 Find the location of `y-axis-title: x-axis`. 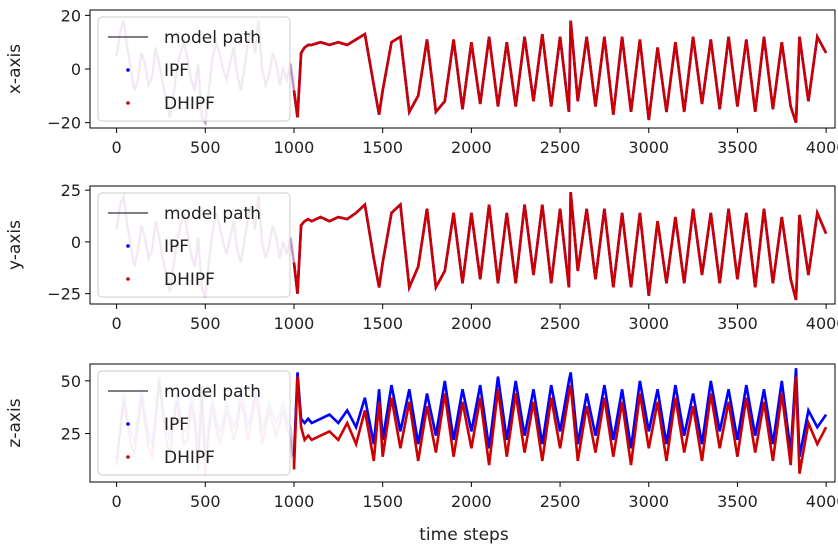

y-axis-title: x-axis is located at coordinates (15, 69).